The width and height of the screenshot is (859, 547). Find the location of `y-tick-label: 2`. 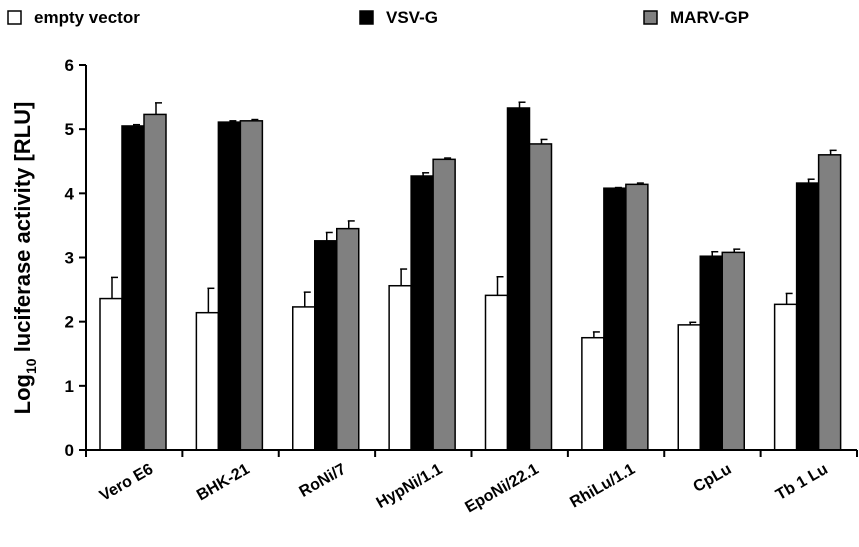

y-tick-label: 2 is located at coordinates (69, 322).